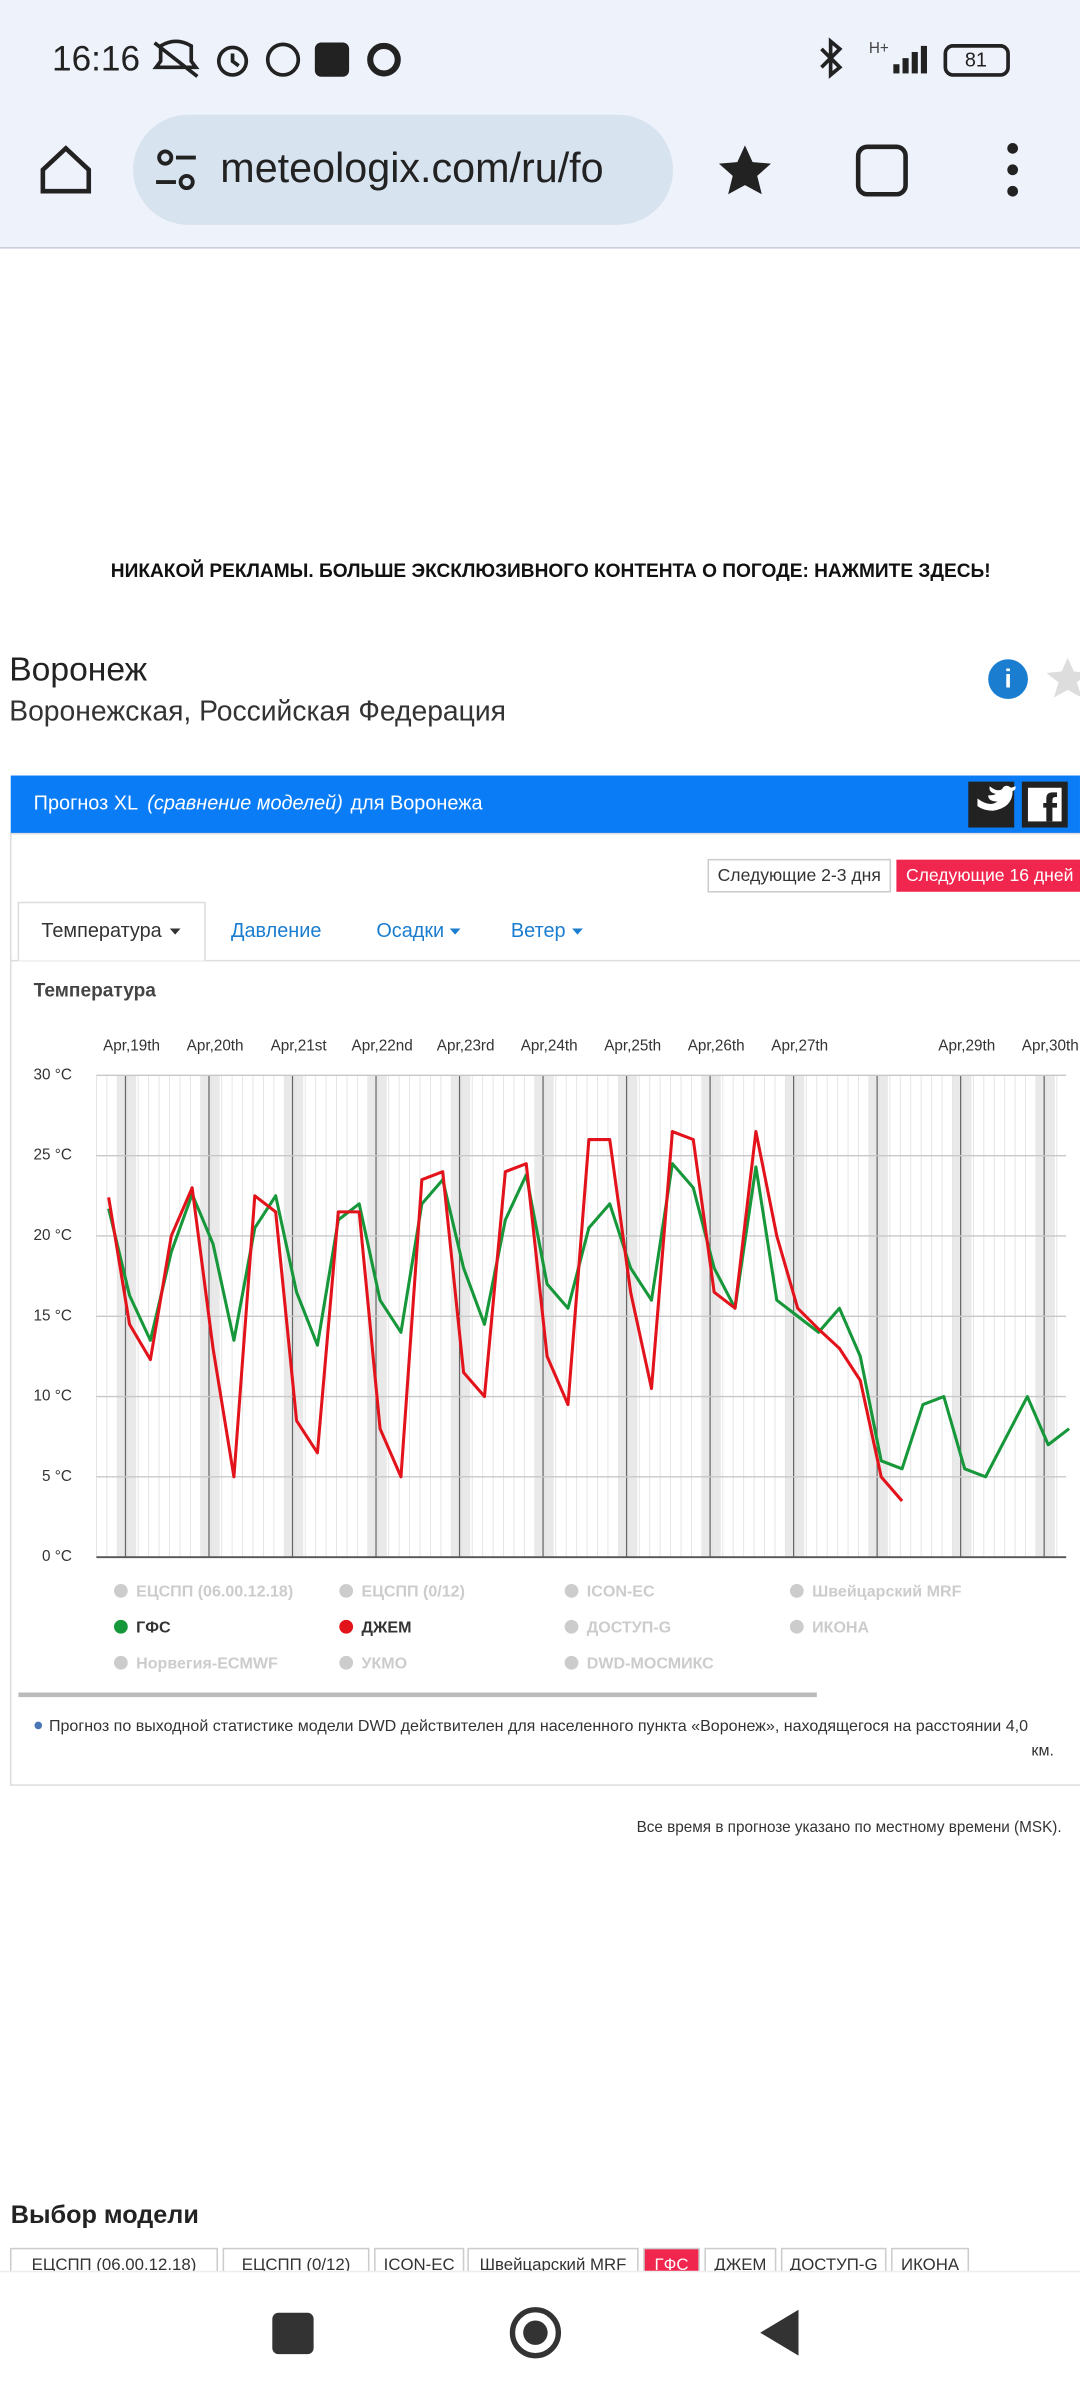 The height and width of the screenshot is (2400, 1080). Describe the element at coordinates (105, 2215) in the screenshot. I see `model-selection-title: Выбор модели` at that location.